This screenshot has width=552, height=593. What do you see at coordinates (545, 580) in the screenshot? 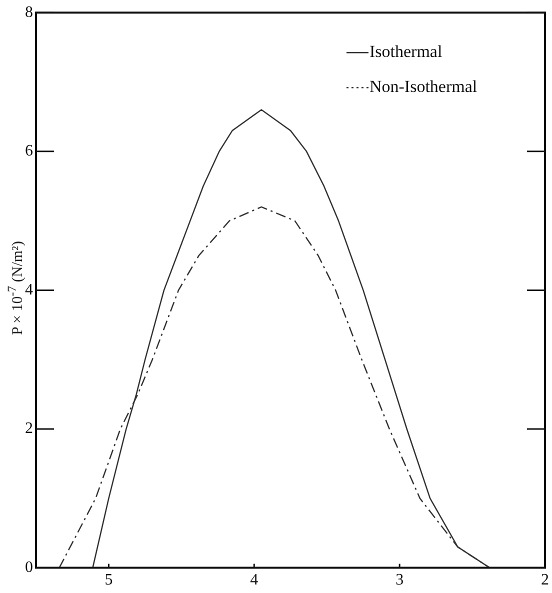
I see `x-tick-label: 2` at bounding box center [545, 580].